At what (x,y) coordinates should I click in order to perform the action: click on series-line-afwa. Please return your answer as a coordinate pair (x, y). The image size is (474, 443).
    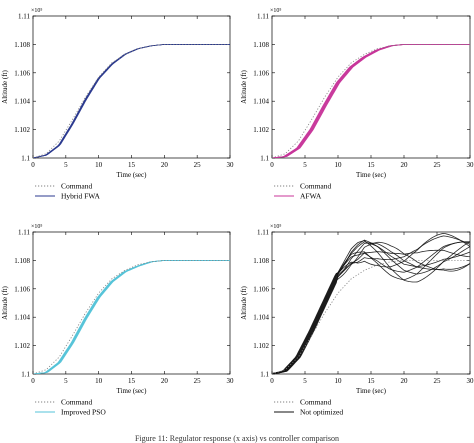
    Looking at the image, I should click on (371, 100).